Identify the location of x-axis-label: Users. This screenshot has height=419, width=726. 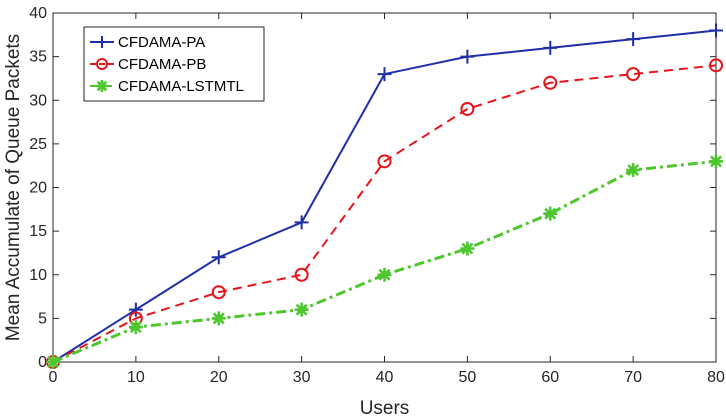
(385, 408).